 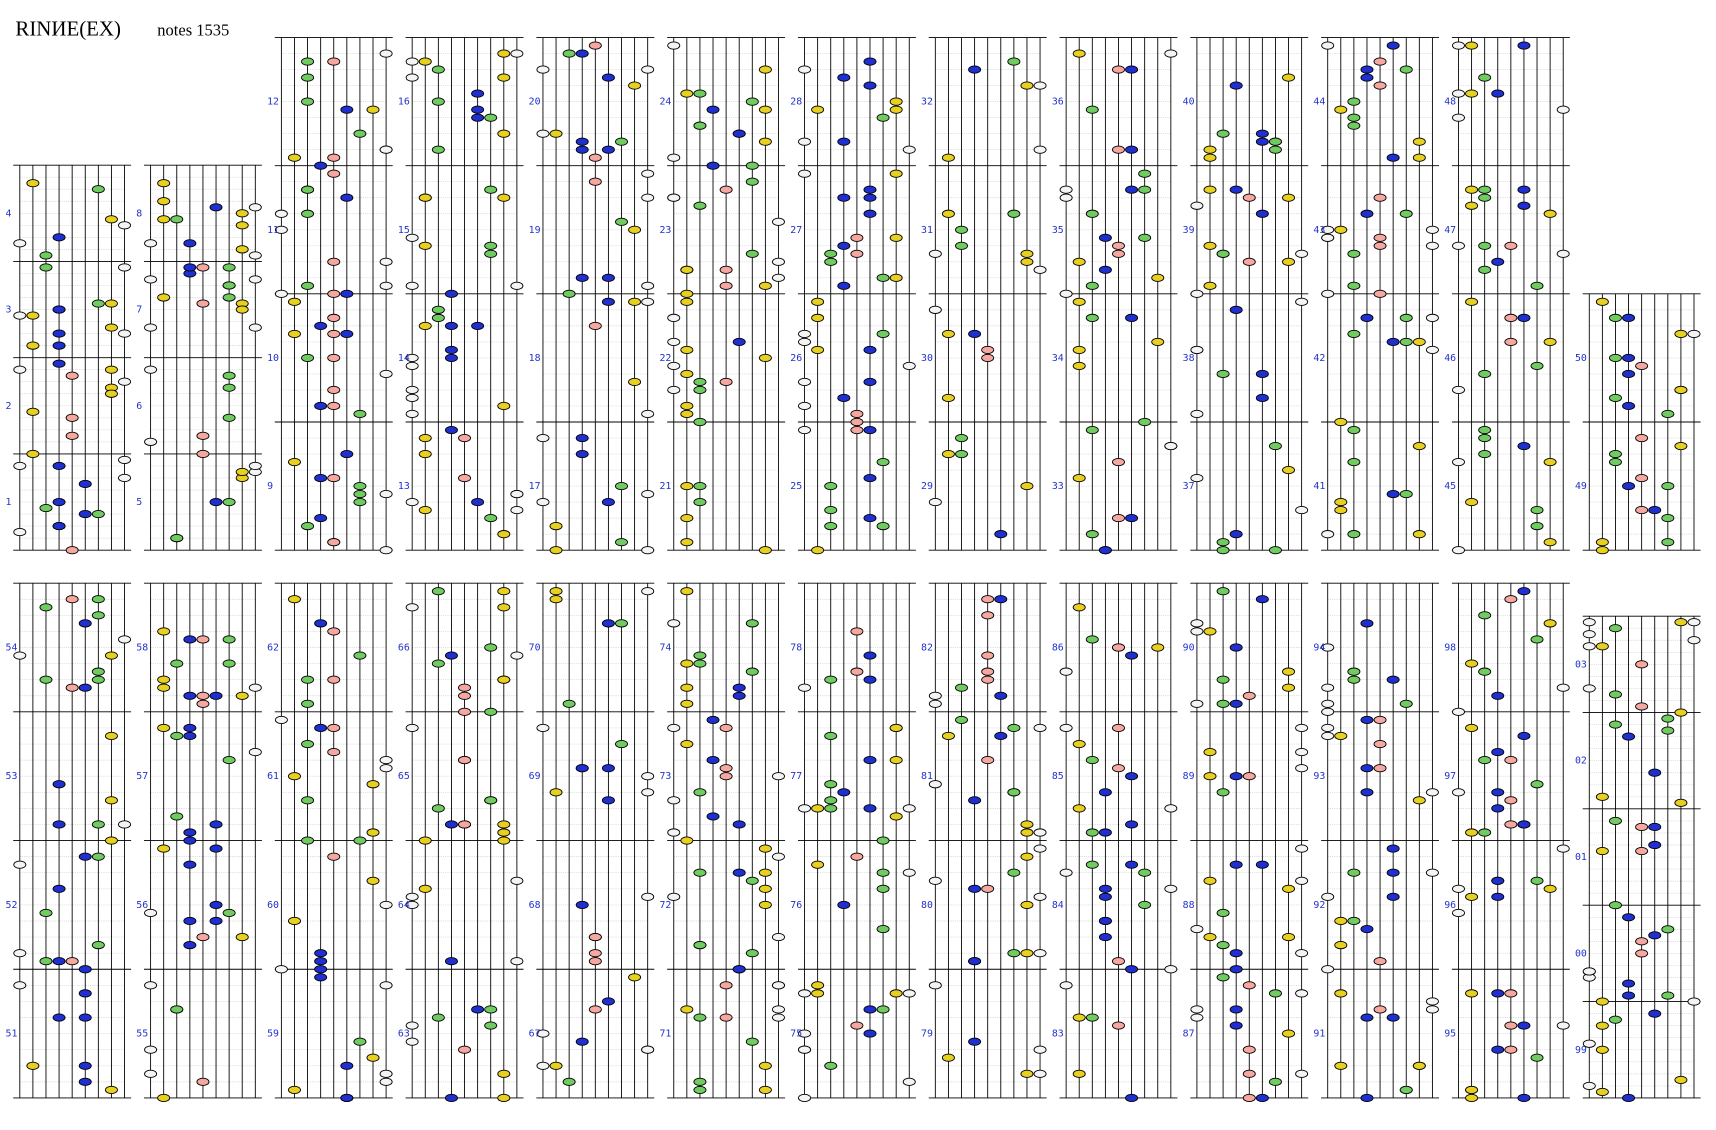 What do you see at coordinates (1189, 230) in the screenshot?
I see `measure-number: 39` at bounding box center [1189, 230].